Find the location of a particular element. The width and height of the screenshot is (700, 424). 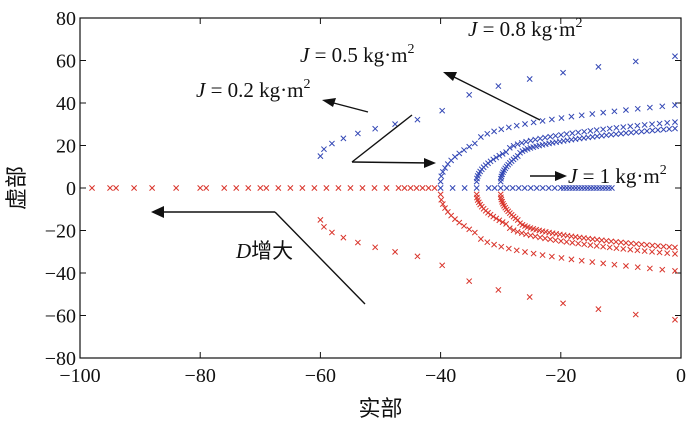

annotation-j05: J = 0.5 kg·m2 is located at coordinates (357, 54).